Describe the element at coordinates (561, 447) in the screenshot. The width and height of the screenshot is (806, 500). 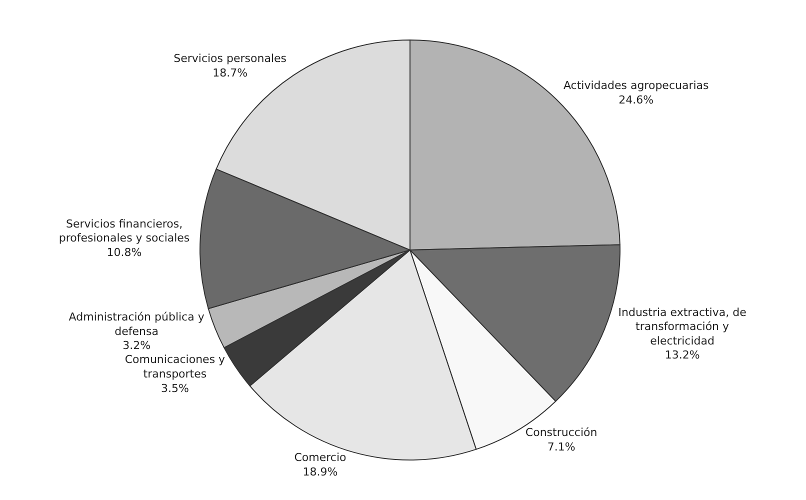
I see `data-label: 7.1%` at that location.